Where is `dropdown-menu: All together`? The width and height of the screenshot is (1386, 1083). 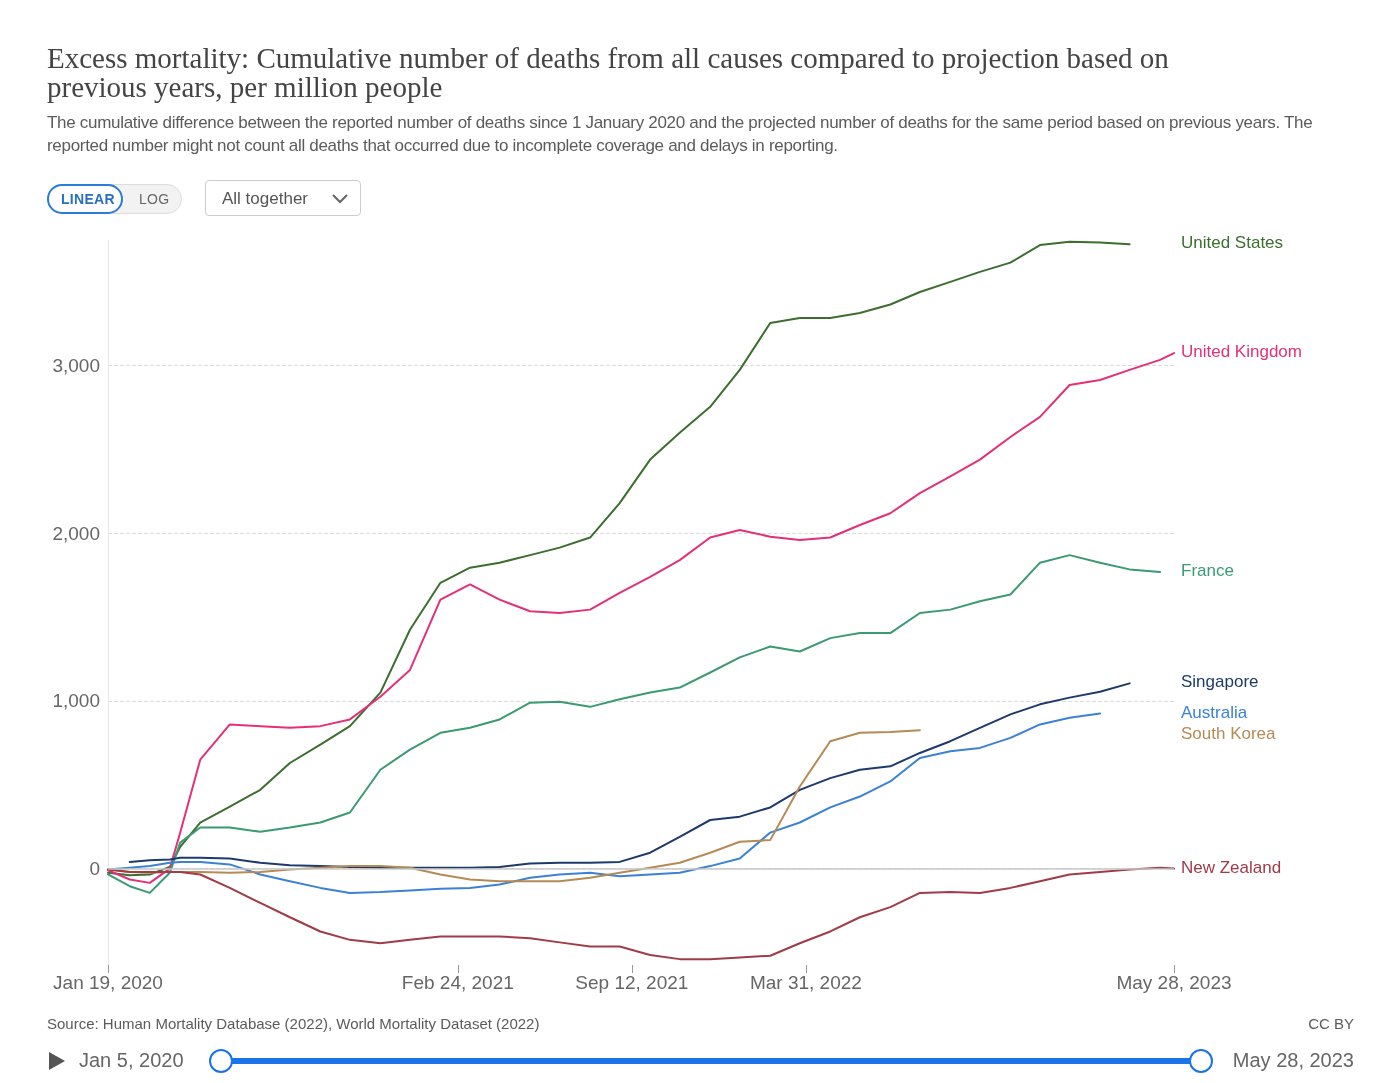 dropdown-menu: All together is located at coordinates (283, 198).